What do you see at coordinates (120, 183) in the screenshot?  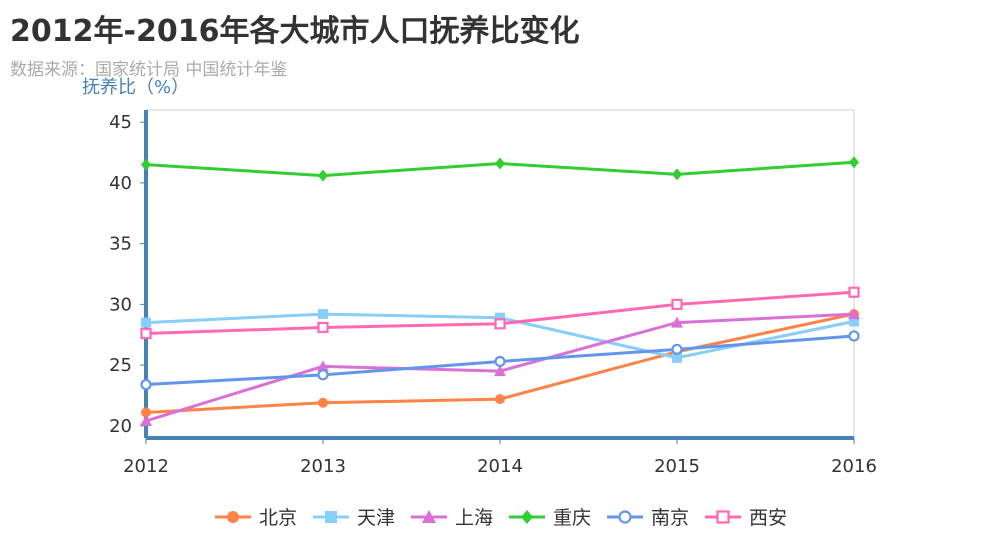 I see `y-tick-label: 40` at bounding box center [120, 183].